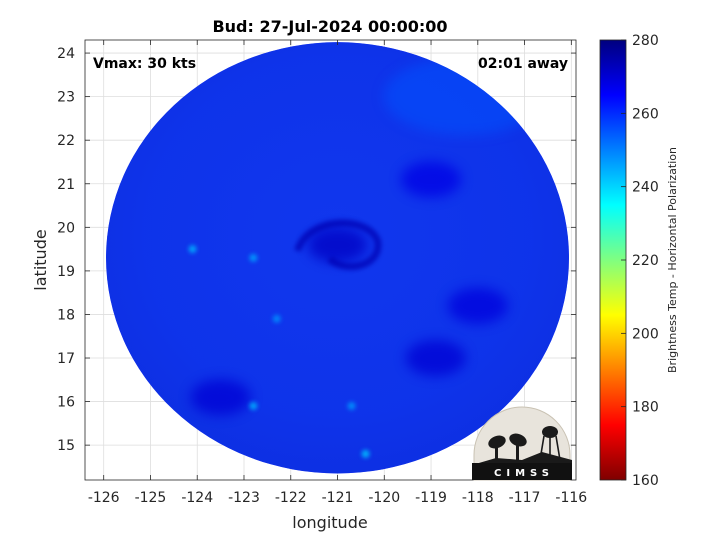  I want to click on time-offset-label: 02:01 away, so click(523, 64).